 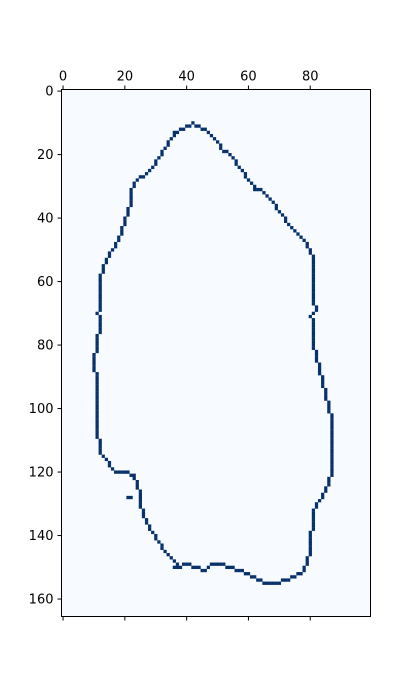 I want to click on x-tick-label: 20, so click(x=125, y=77).